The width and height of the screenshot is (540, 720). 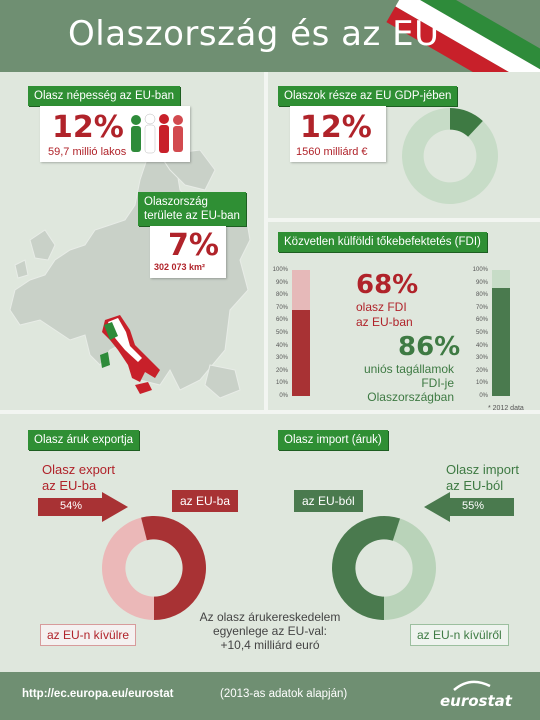 What do you see at coordinates (281, 383) in the screenshot?
I see `fdi-left-axis-tick-label: 10%` at bounding box center [281, 383].